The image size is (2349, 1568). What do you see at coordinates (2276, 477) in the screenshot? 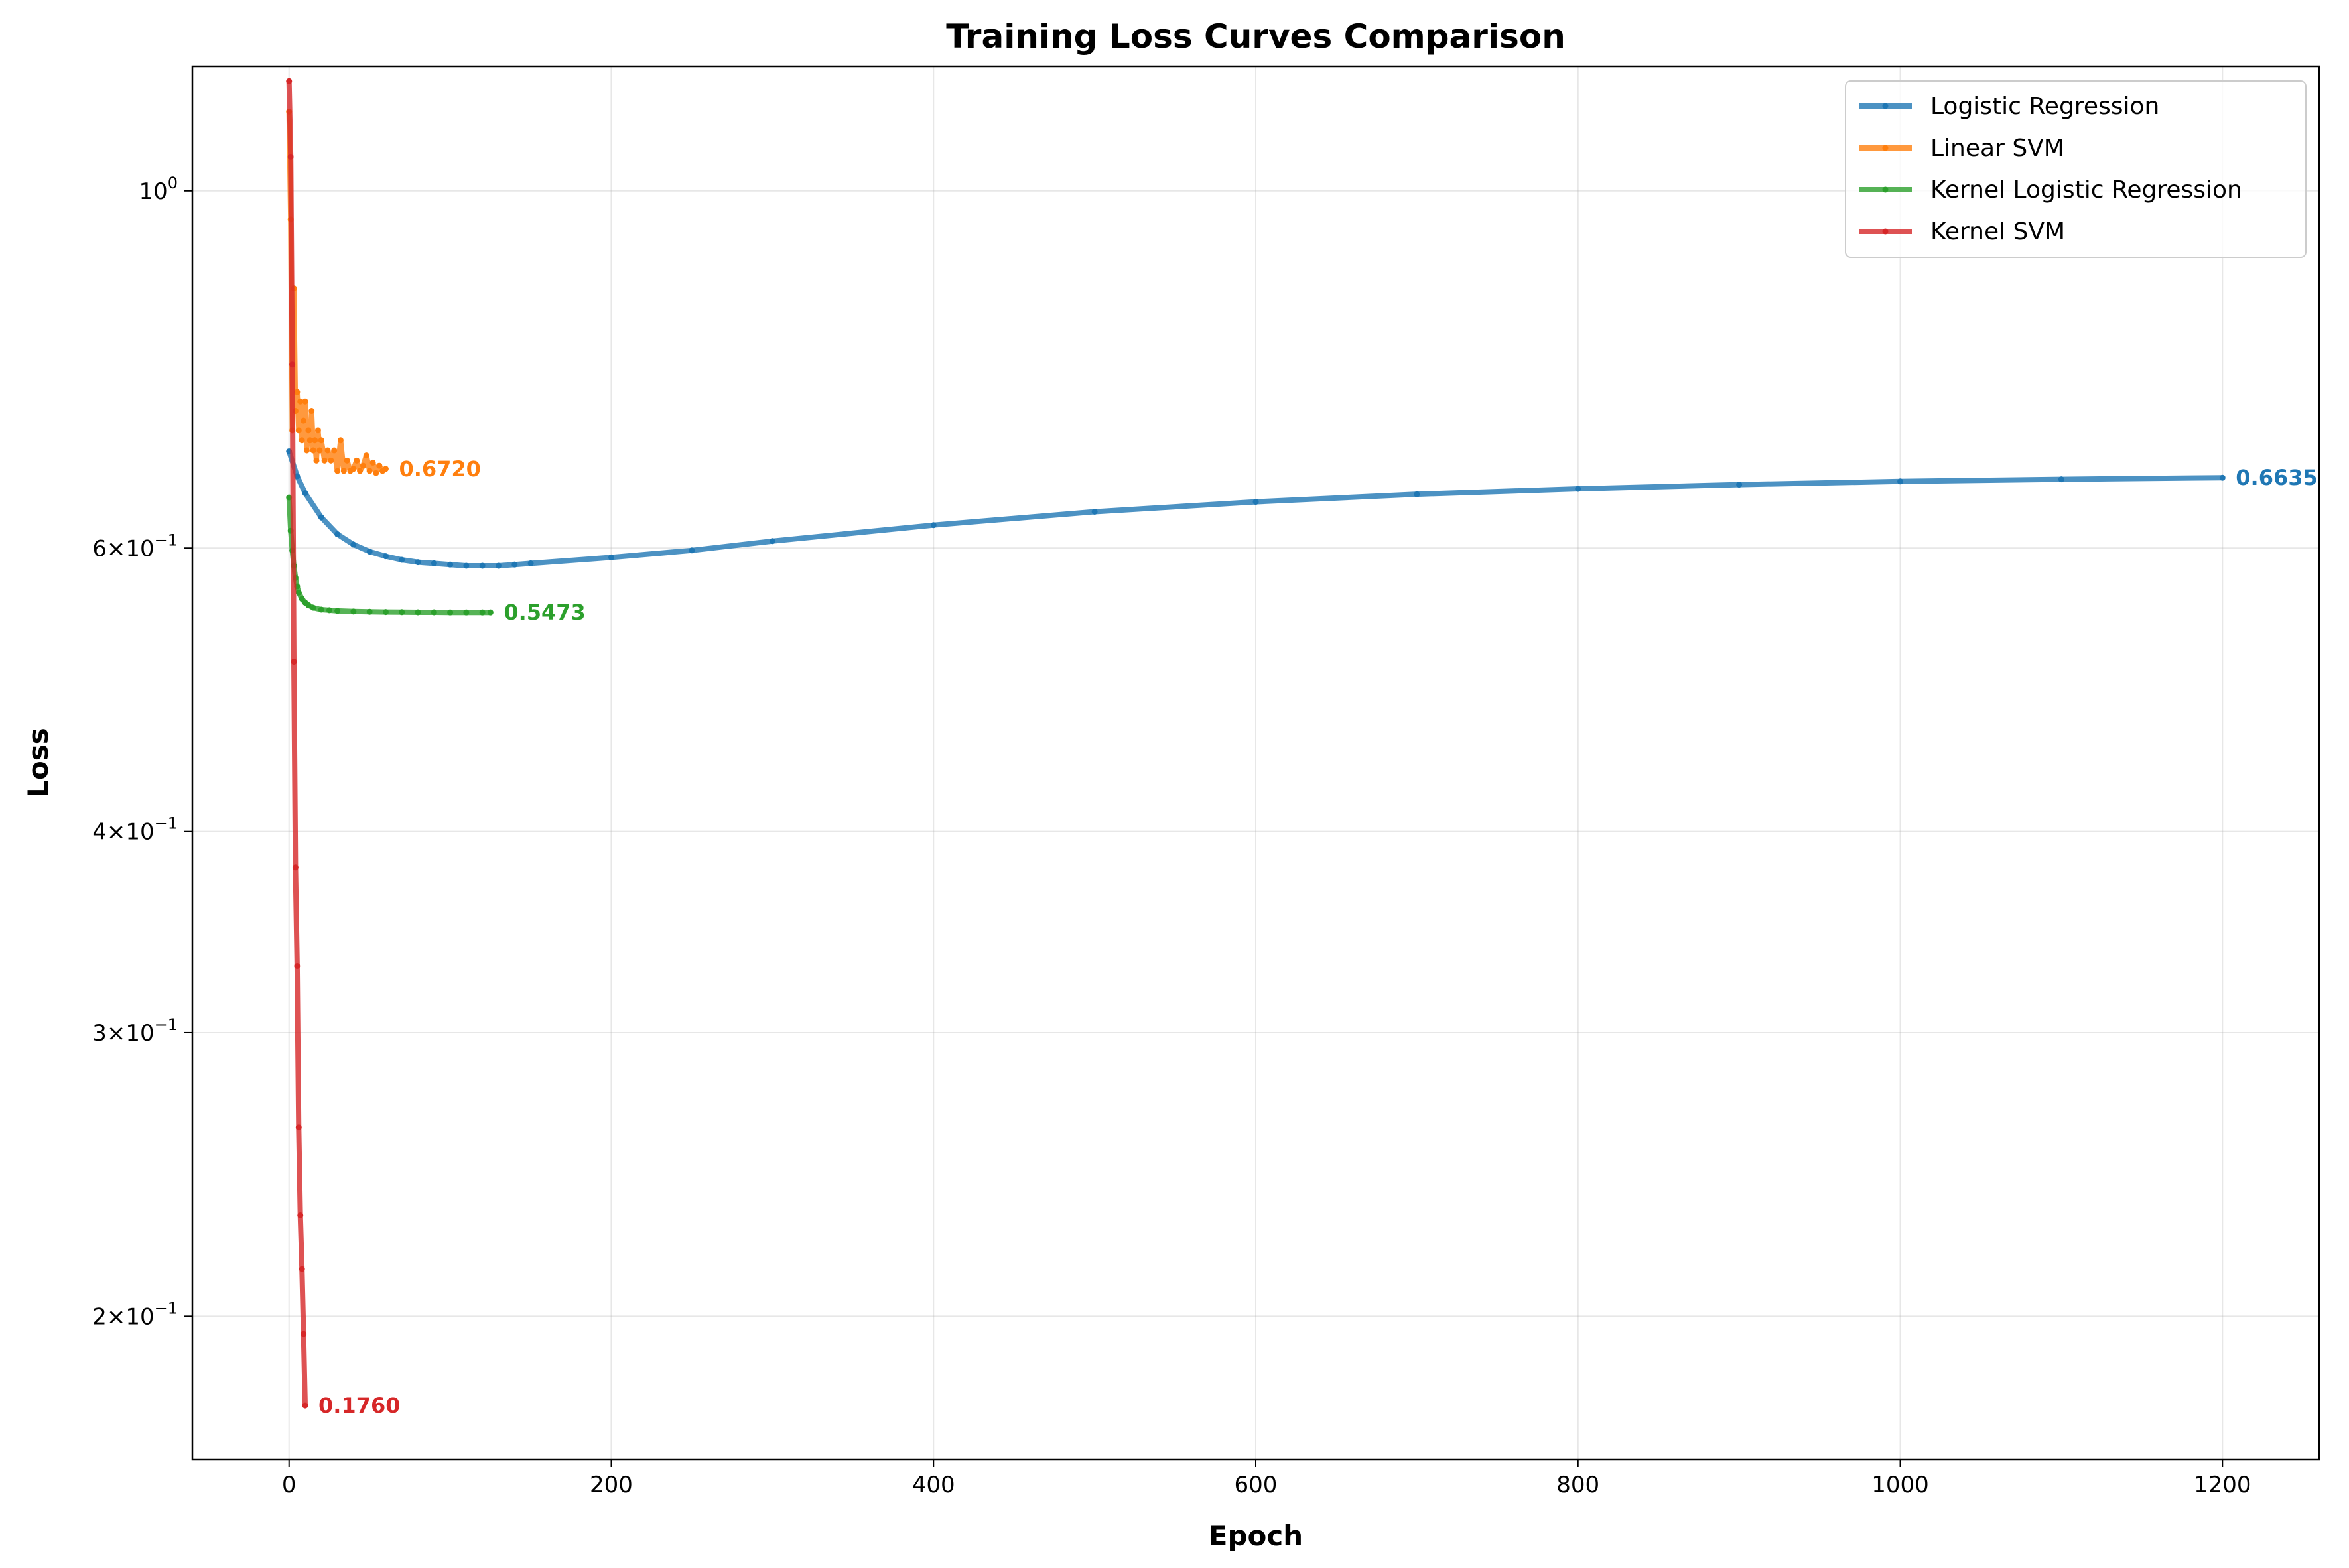
I see `end-label-logistic-regression: 0.6635` at bounding box center [2276, 477].